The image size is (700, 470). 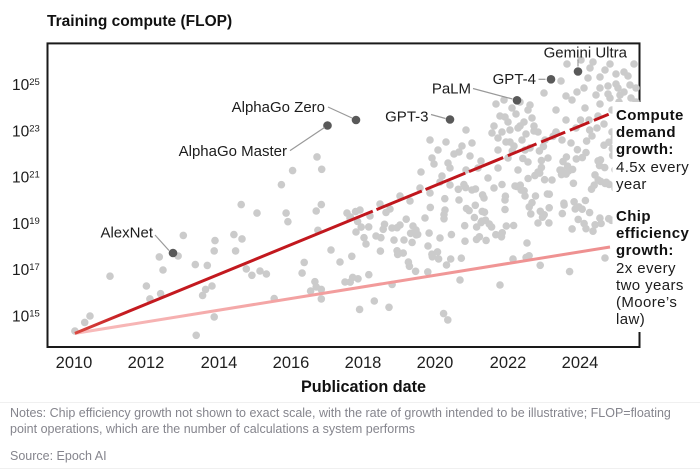 What do you see at coordinates (26, 178) in the screenshot?
I see `svg-text: 1021` at bounding box center [26, 178].